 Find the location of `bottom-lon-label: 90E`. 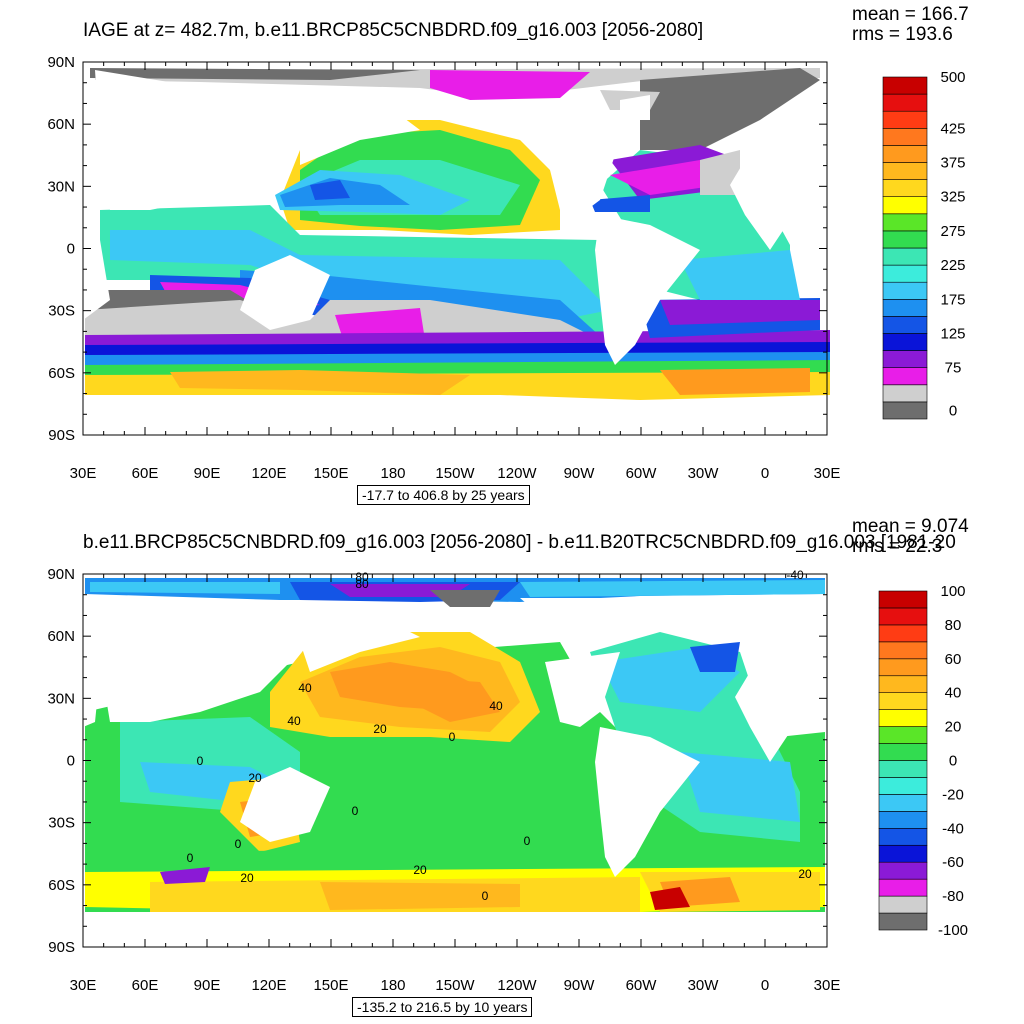

bottom-lon-label: 90E is located at coordinates (207, 985).